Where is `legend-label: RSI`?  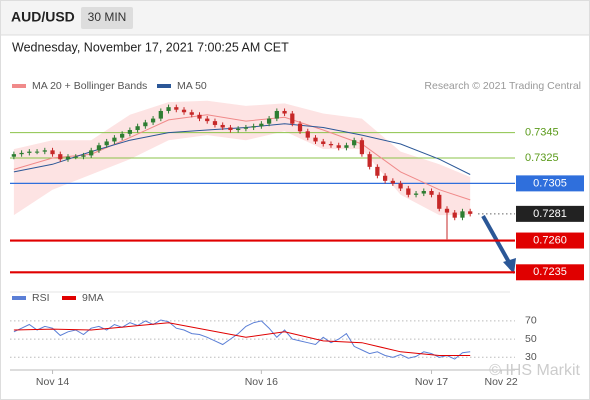
legend-label: RSI is located at coordinates (41, 298).